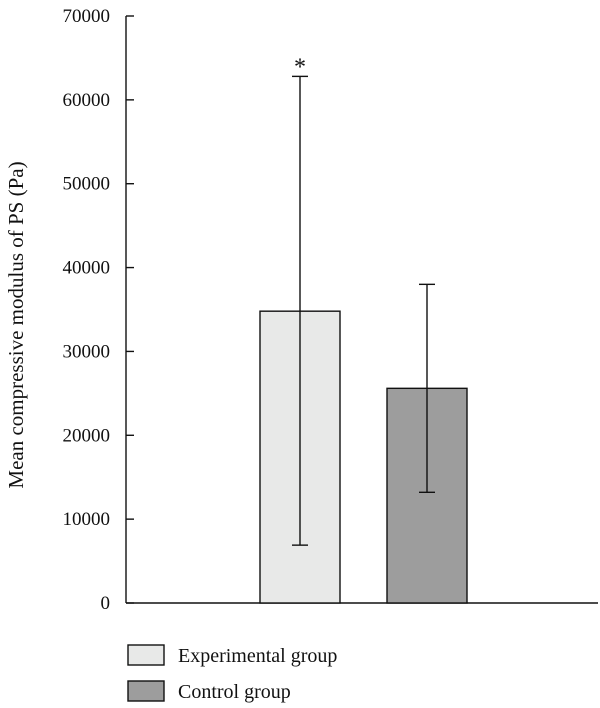 Image resolution: width=600 pixels, height=708 pixels. What do you see at coordinates (87, 268) in the screenshot?
I see `y-tick-label: 40000` at bounding box center [87, 268].